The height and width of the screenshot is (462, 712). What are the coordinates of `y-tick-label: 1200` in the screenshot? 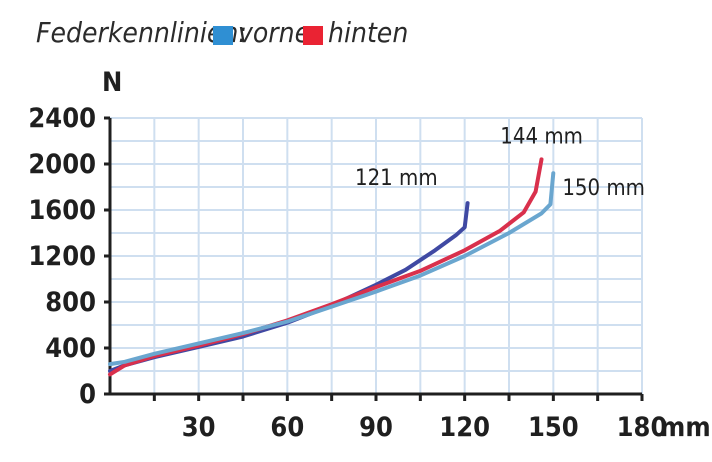 It's located at (62, 256).